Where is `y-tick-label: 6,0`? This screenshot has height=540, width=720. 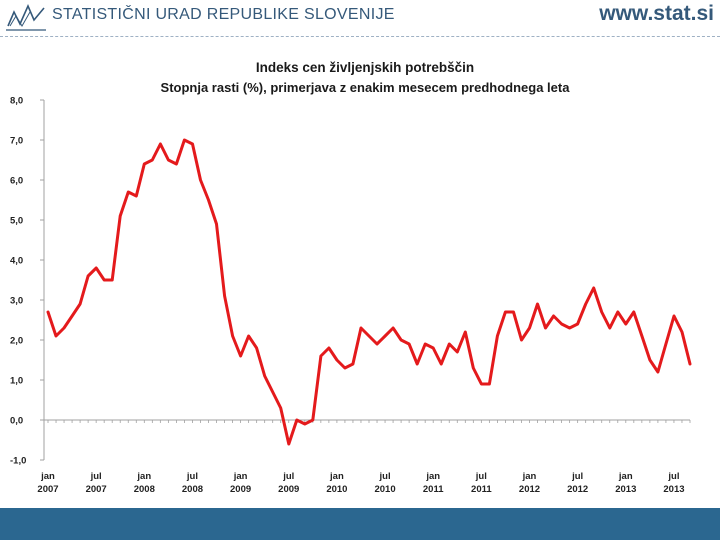 y-tick-label: 6,0 is located at coordinates (16, 181).